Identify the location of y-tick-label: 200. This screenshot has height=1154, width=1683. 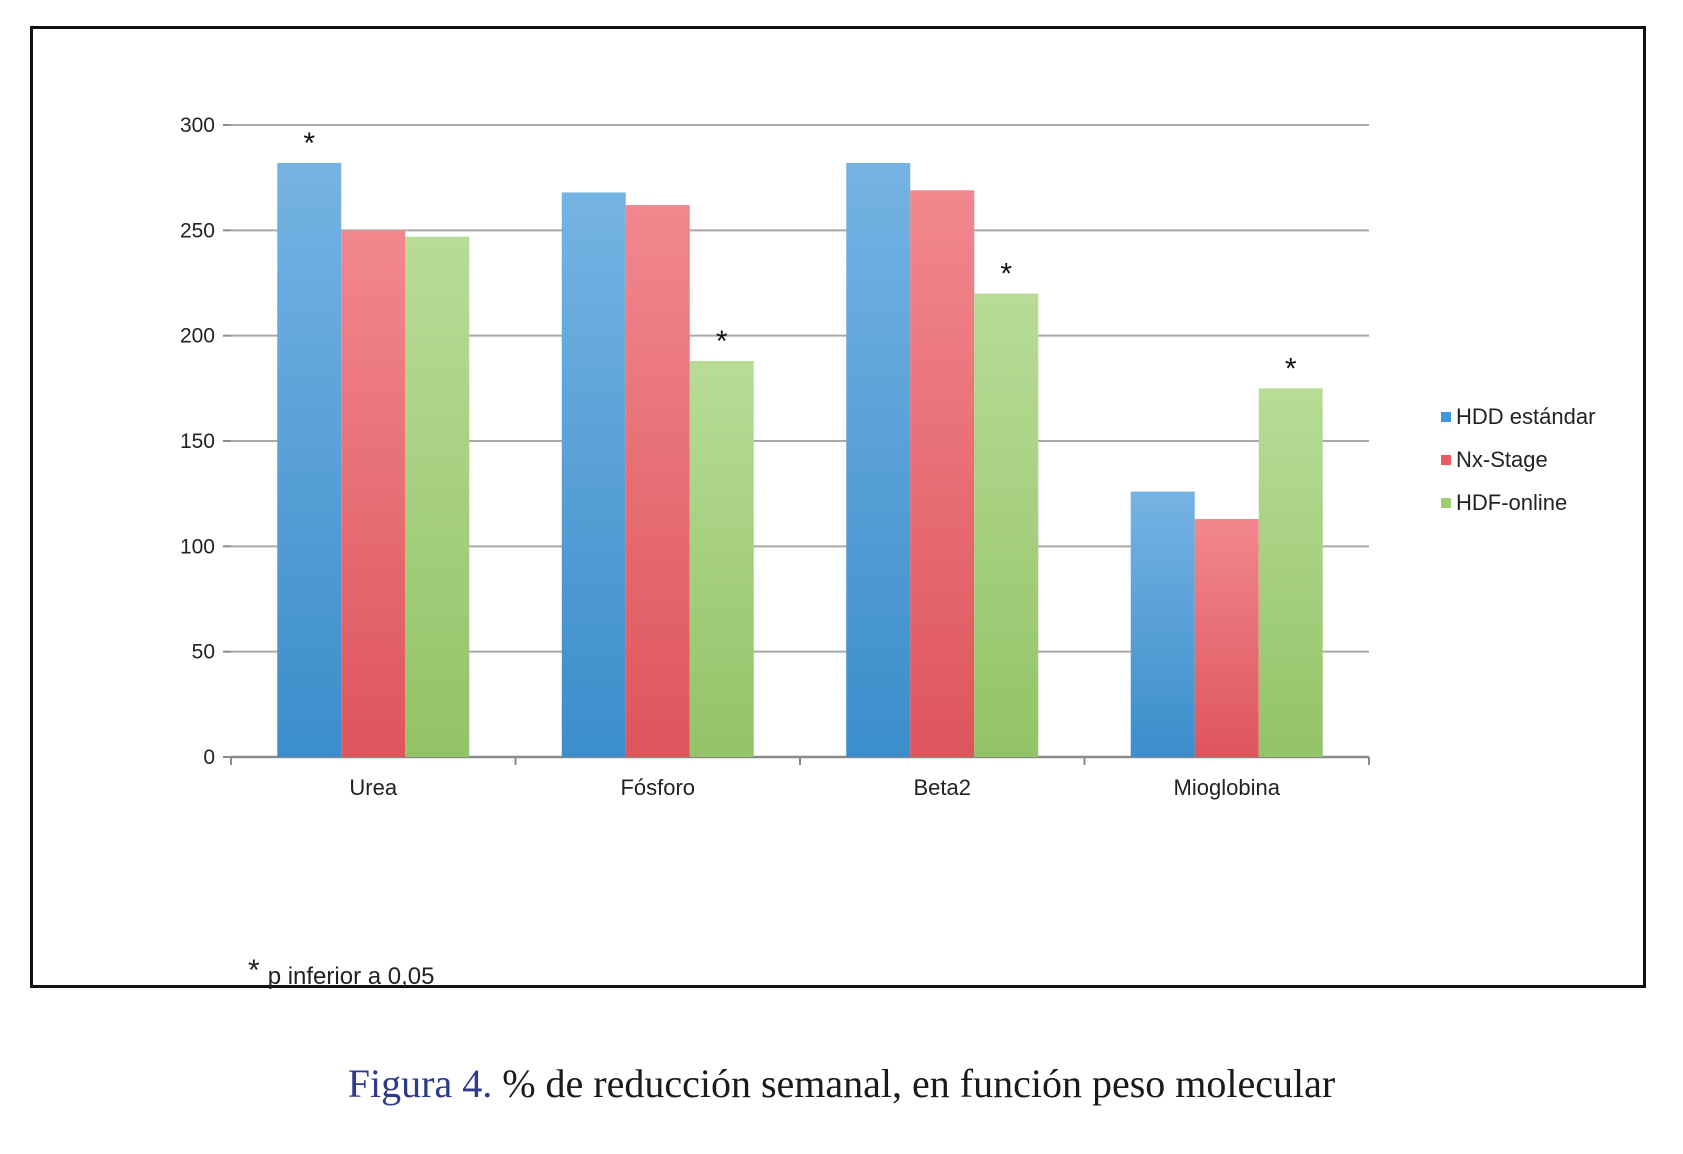
(197, 336).